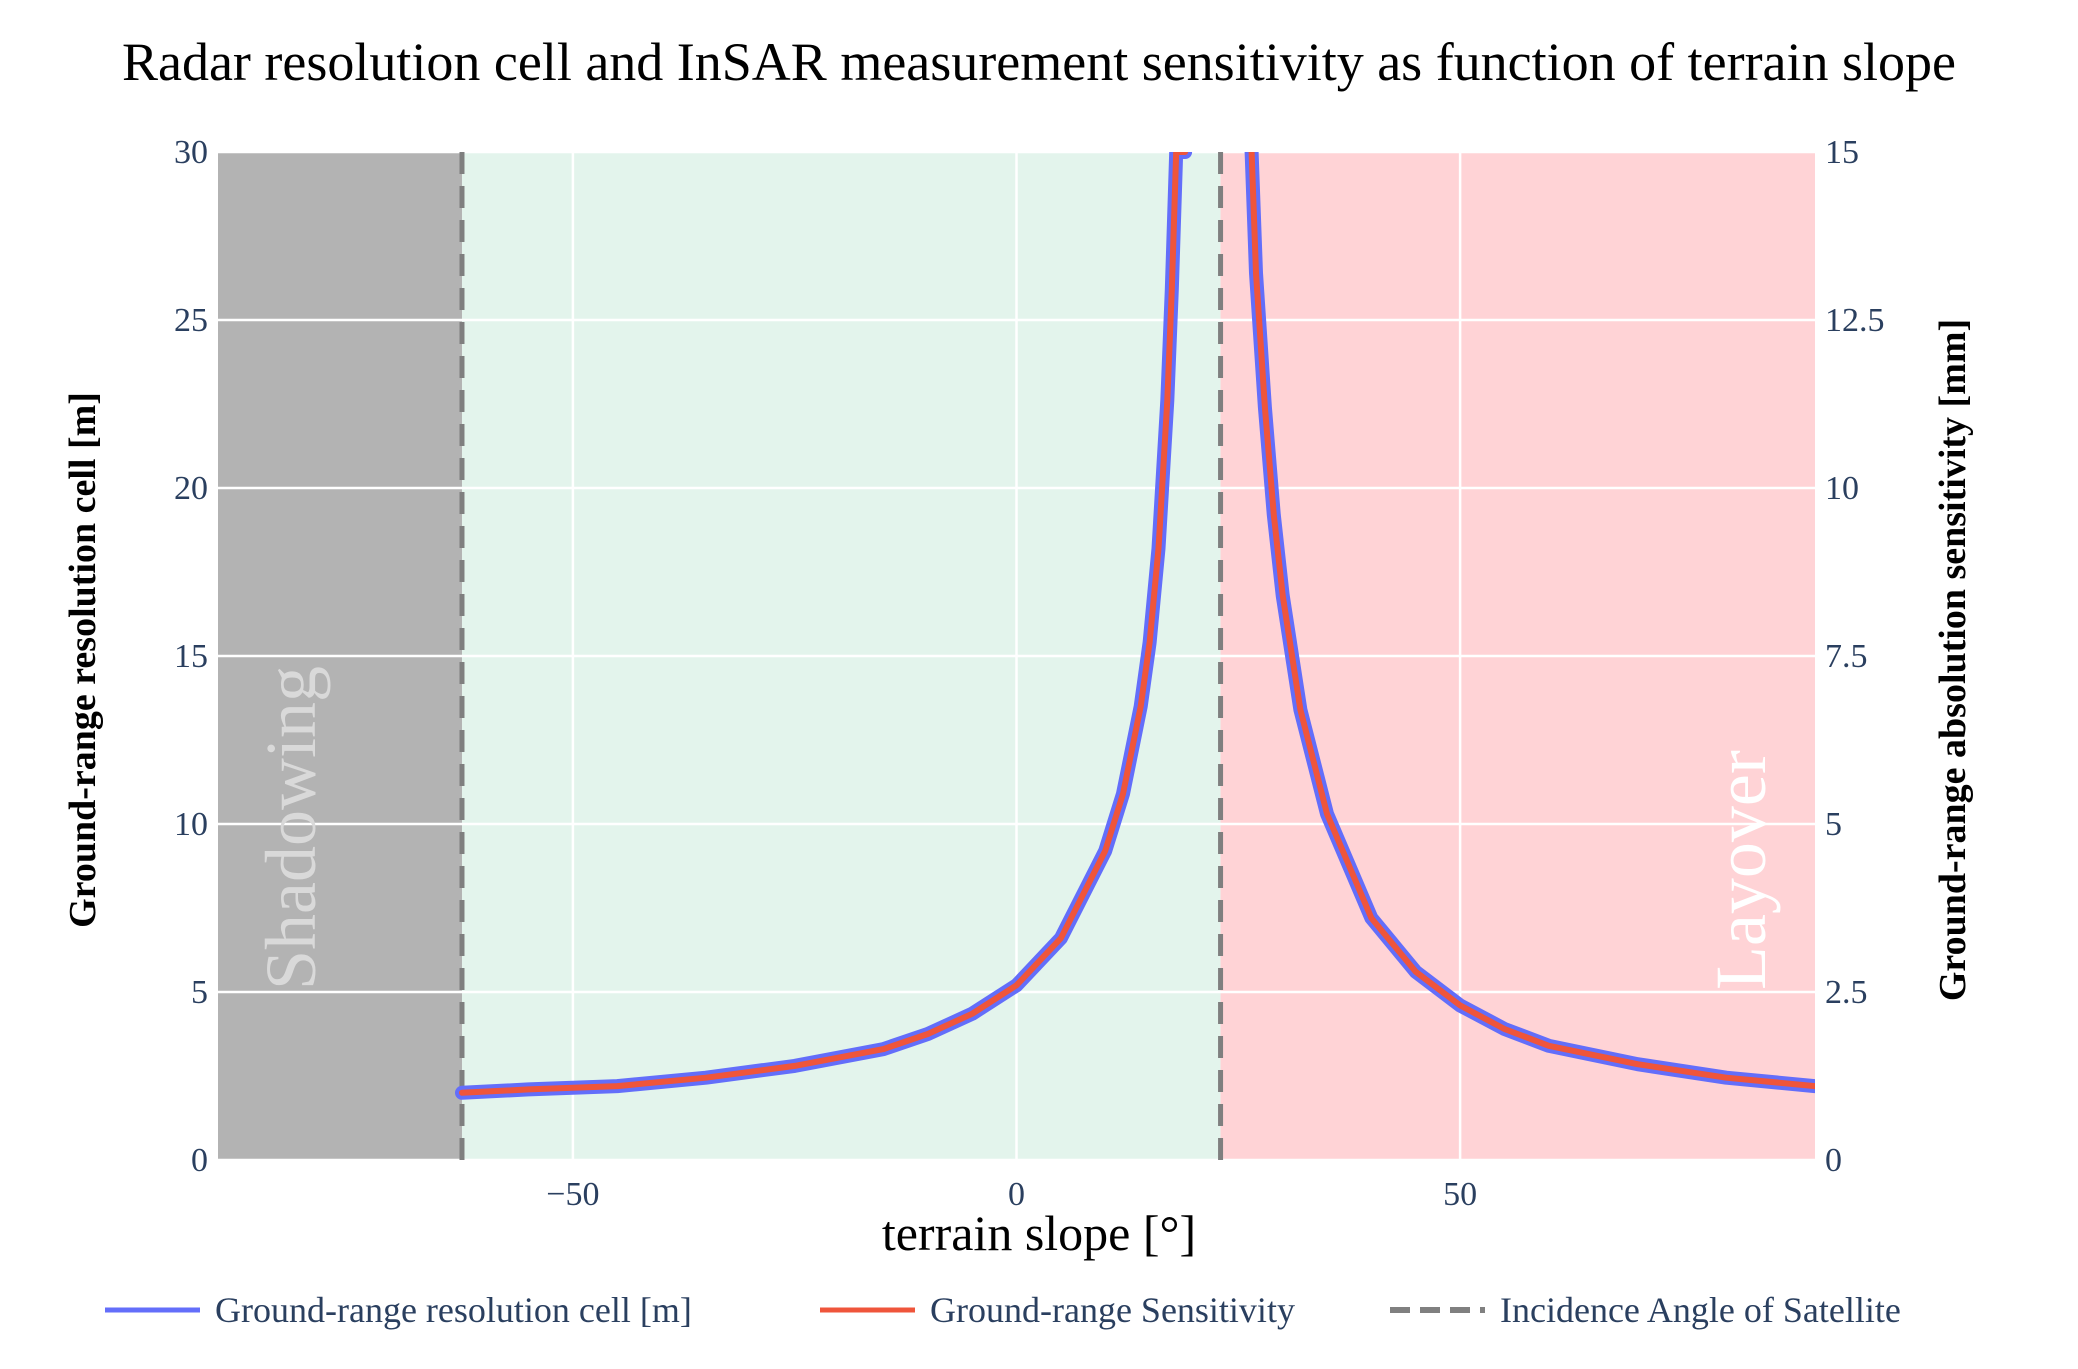 Image resolution: width=2078 pixels, height=1369 pixels. Describe the element at coordinates (291, 828) in the screenshot. I see `region-label-shadowing: Shadowing` at that location.